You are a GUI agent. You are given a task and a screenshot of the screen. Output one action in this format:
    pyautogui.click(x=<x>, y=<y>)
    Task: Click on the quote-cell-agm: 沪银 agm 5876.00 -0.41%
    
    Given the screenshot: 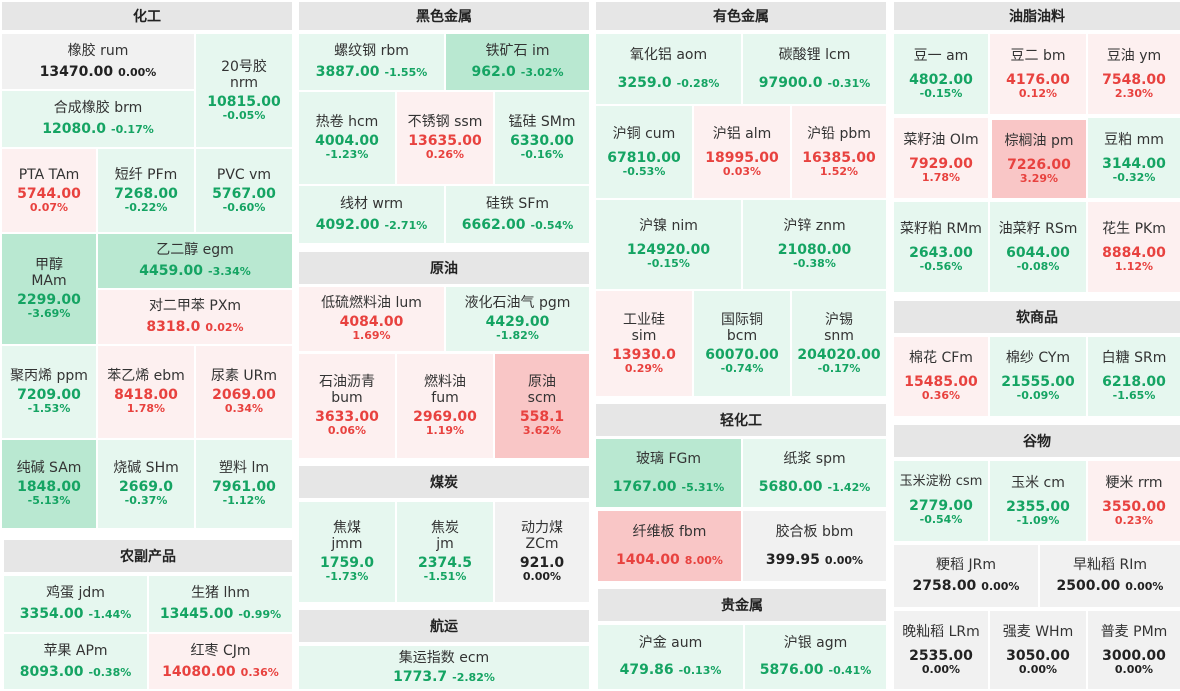 What is the action you would take?
    pyautogui.click(x=815, y=657)
    